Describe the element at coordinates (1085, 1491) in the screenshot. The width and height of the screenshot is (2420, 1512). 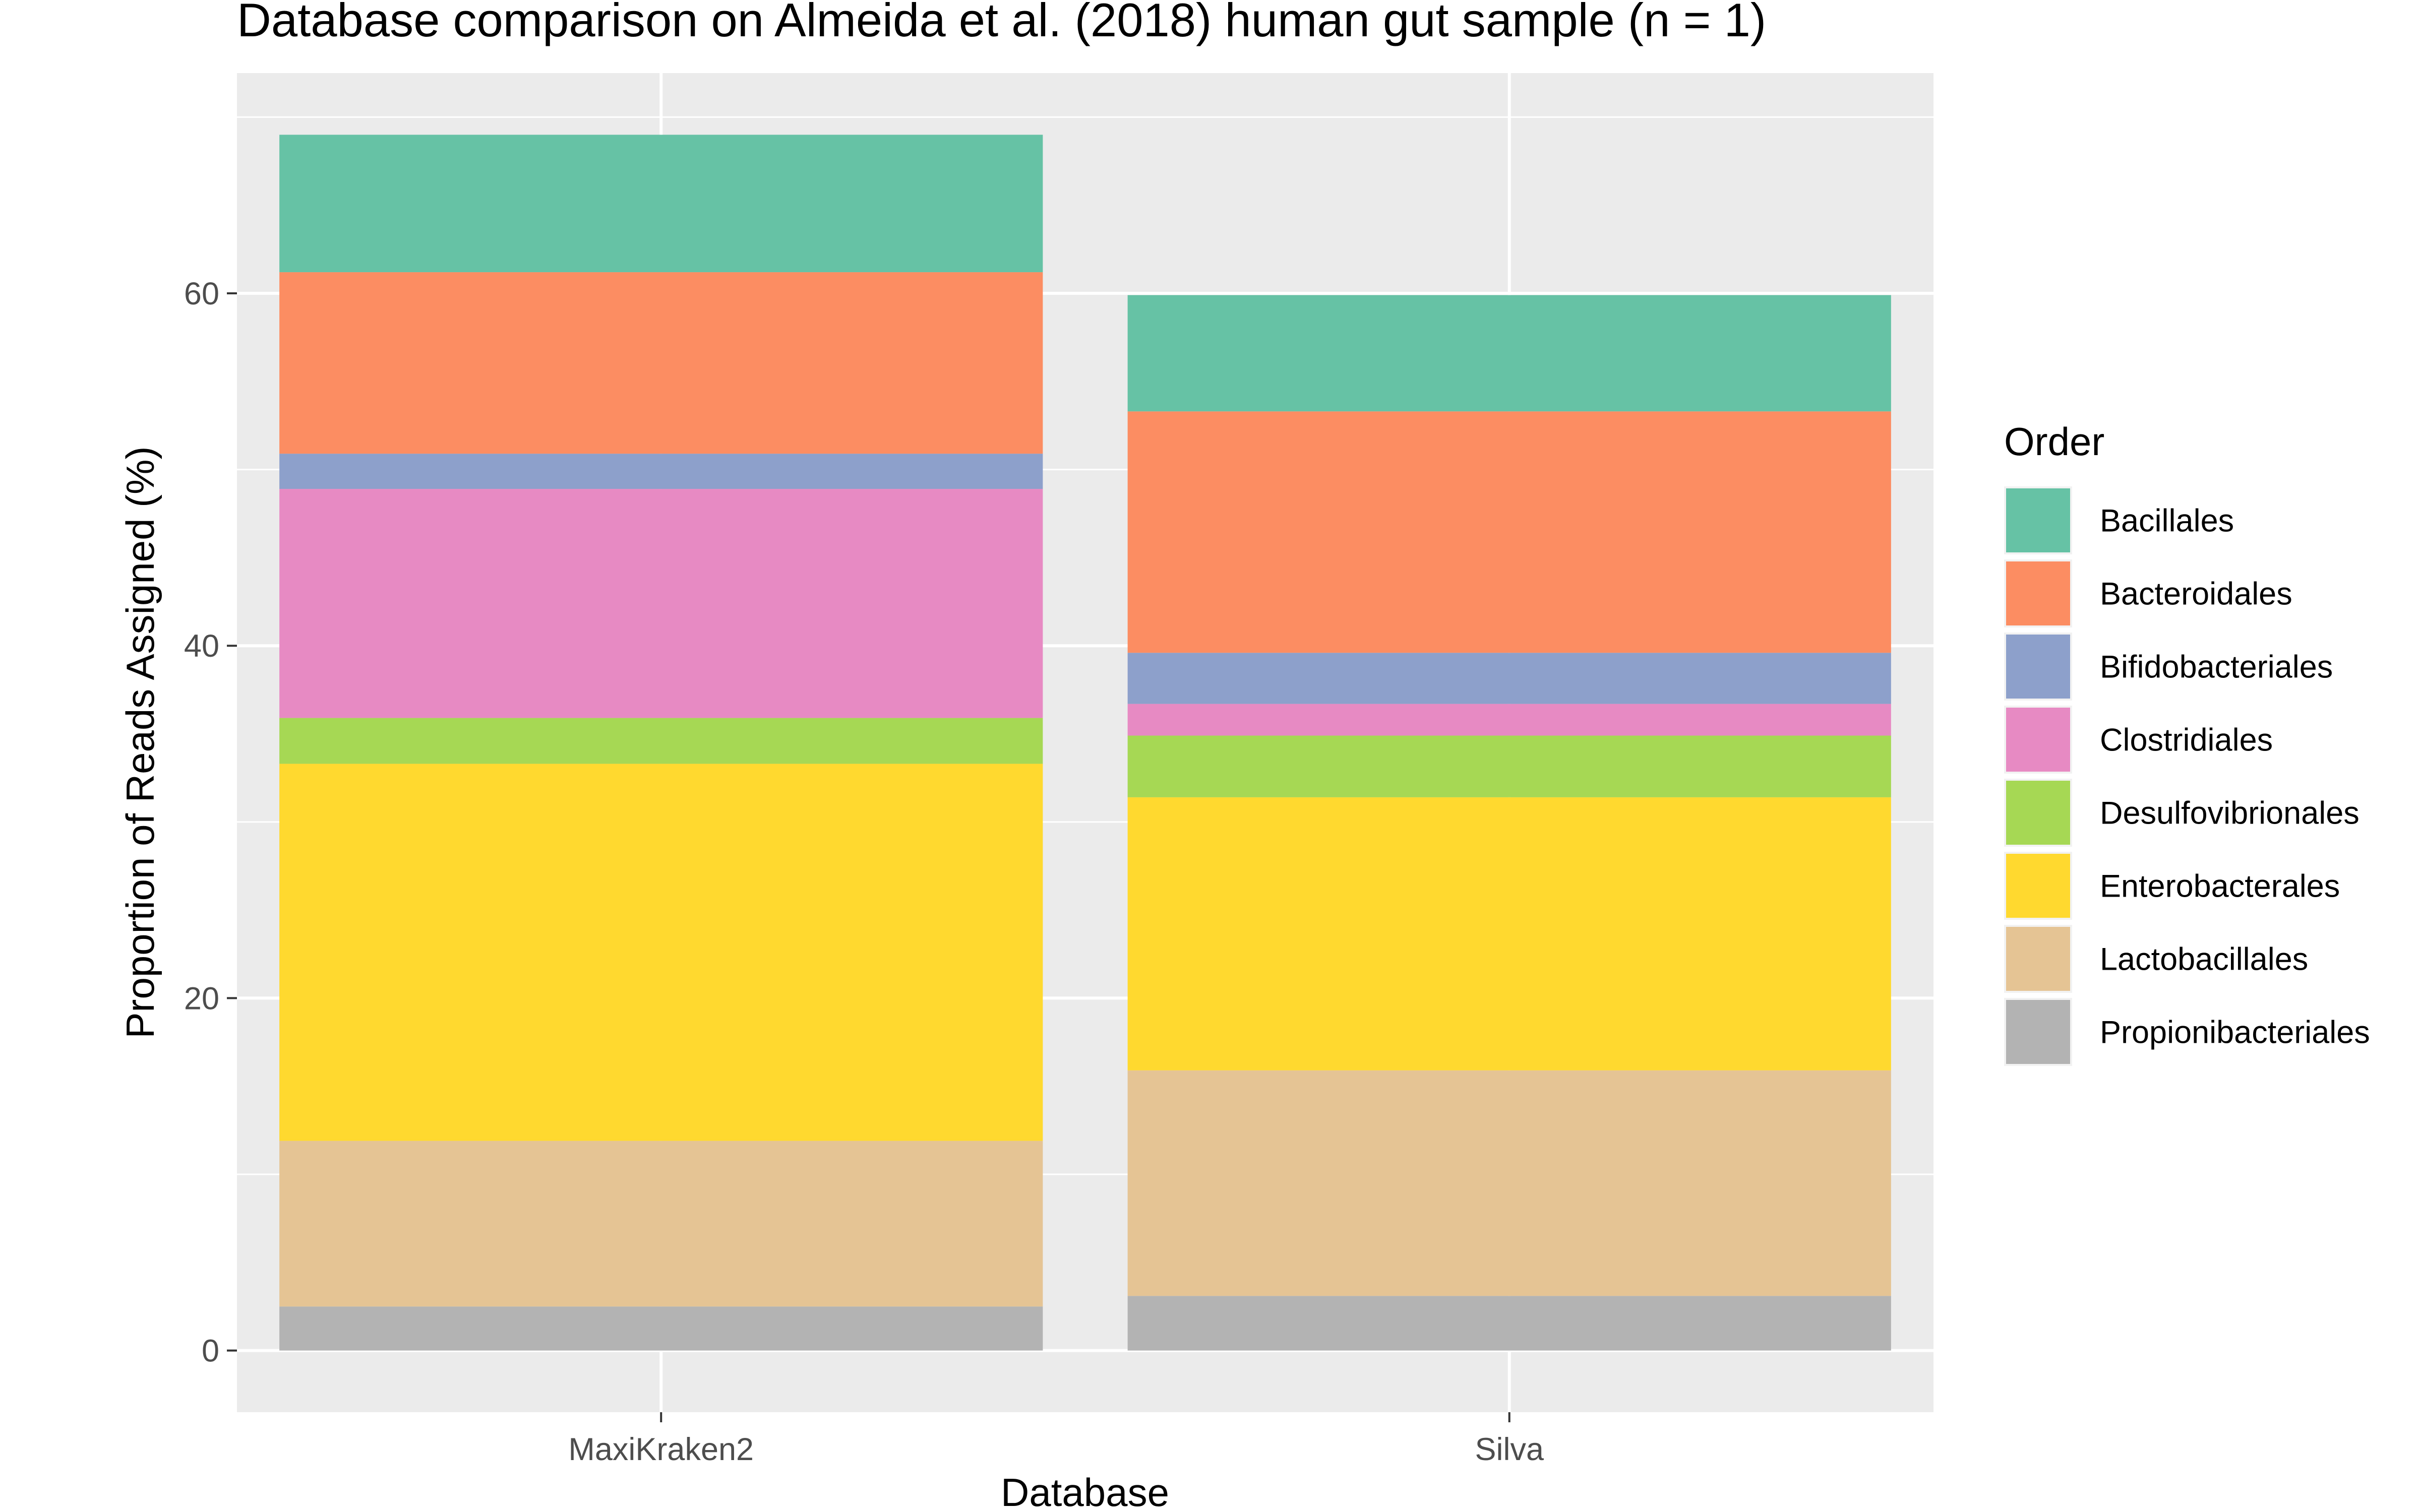
I see `x-axis-title: Database` at that location.